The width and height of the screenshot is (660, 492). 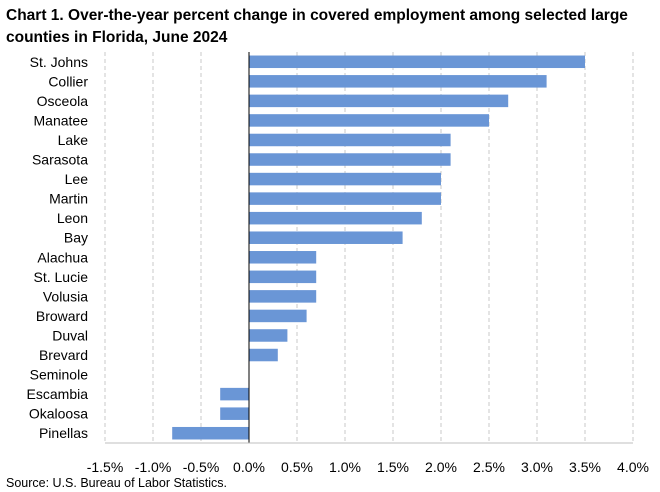 I want to click on category-label: Pinellas, so click(x=63, y=433).